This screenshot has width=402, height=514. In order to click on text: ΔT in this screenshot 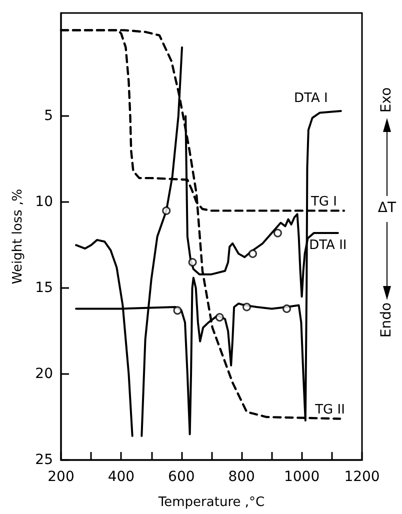, I will do `click(387, 208)`.